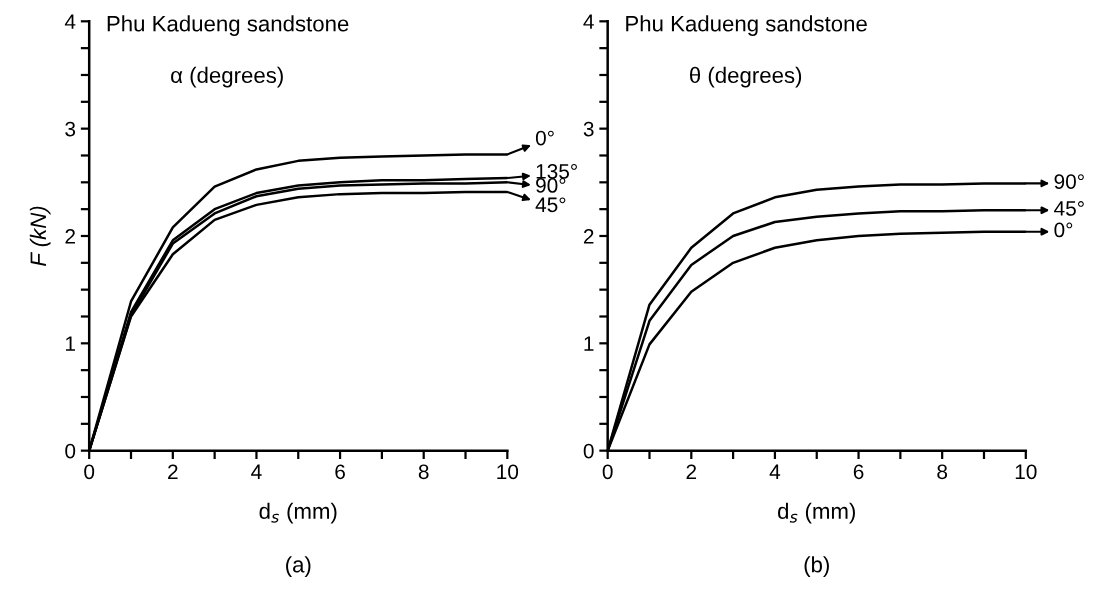 The width and height of the screenshot is (1115, 609). I want to click on y-axis-title: F (kN), so click(40, 236).